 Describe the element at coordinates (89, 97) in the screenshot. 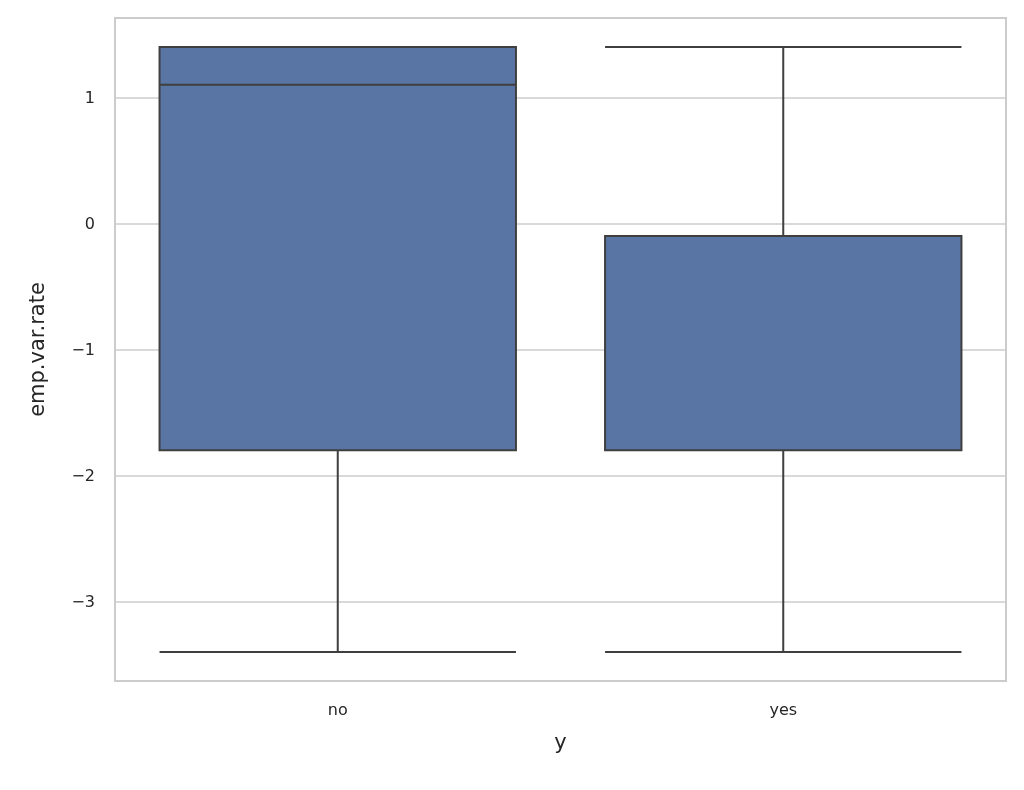

I see `y-tick-label: 1` at that location.